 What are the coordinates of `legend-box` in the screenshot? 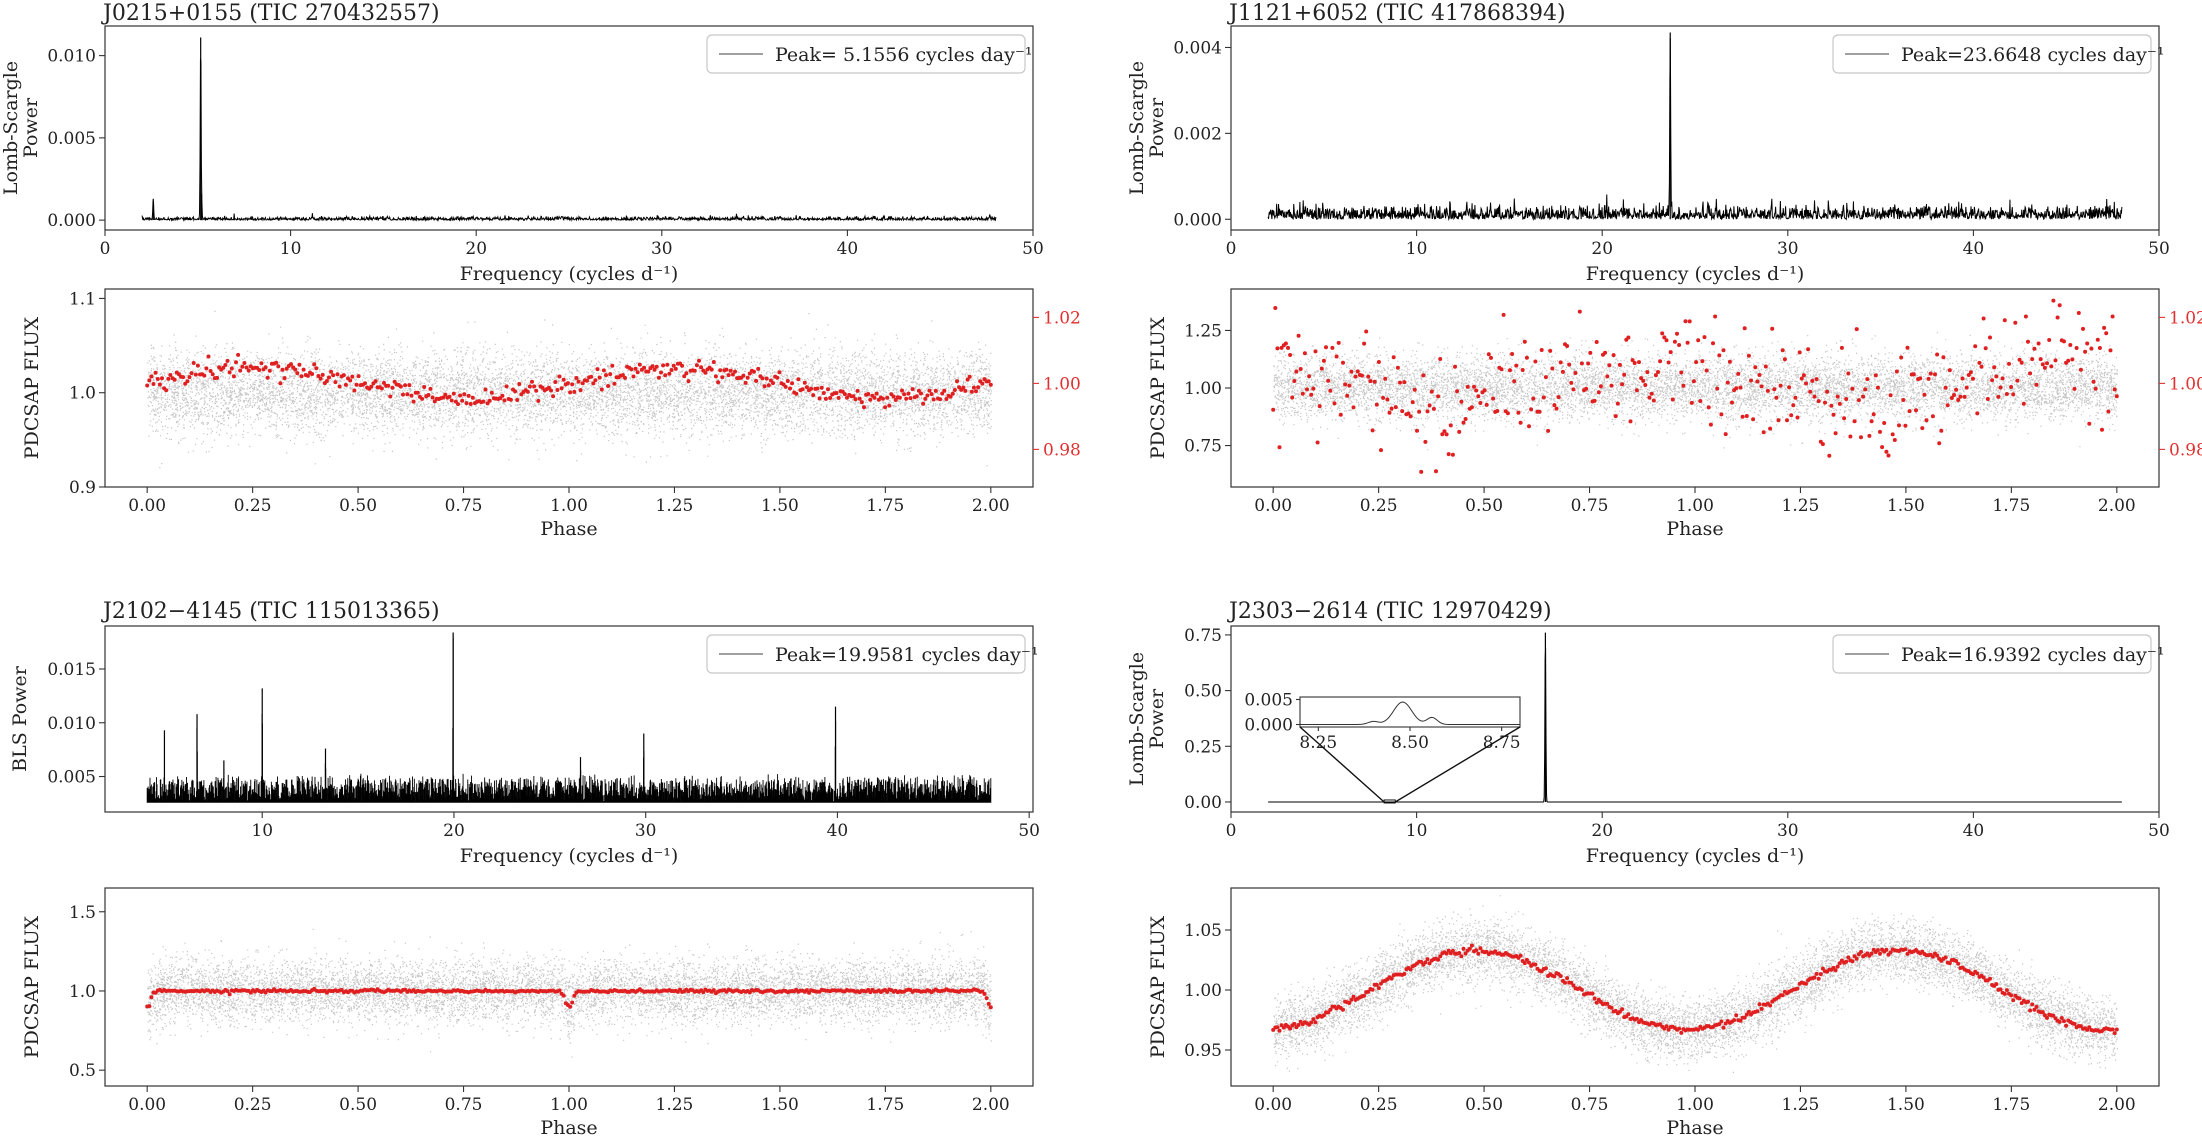 It's located at (866, 54).